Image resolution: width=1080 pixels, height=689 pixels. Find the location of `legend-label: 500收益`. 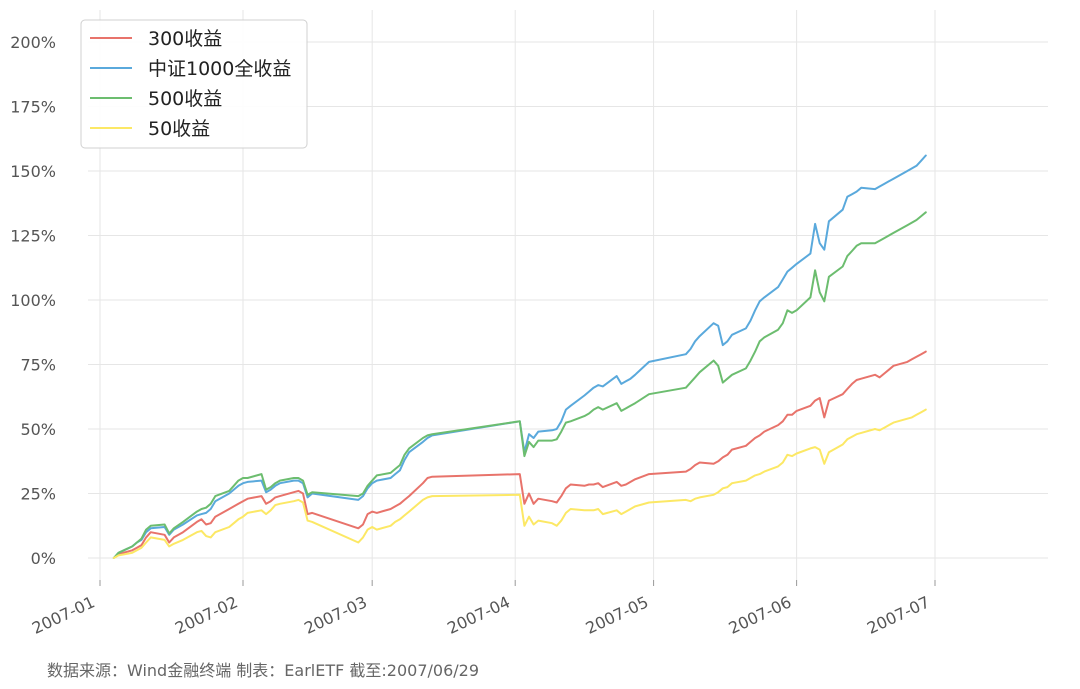

legend-label: 500收益 is located at coordinates (185, 99).